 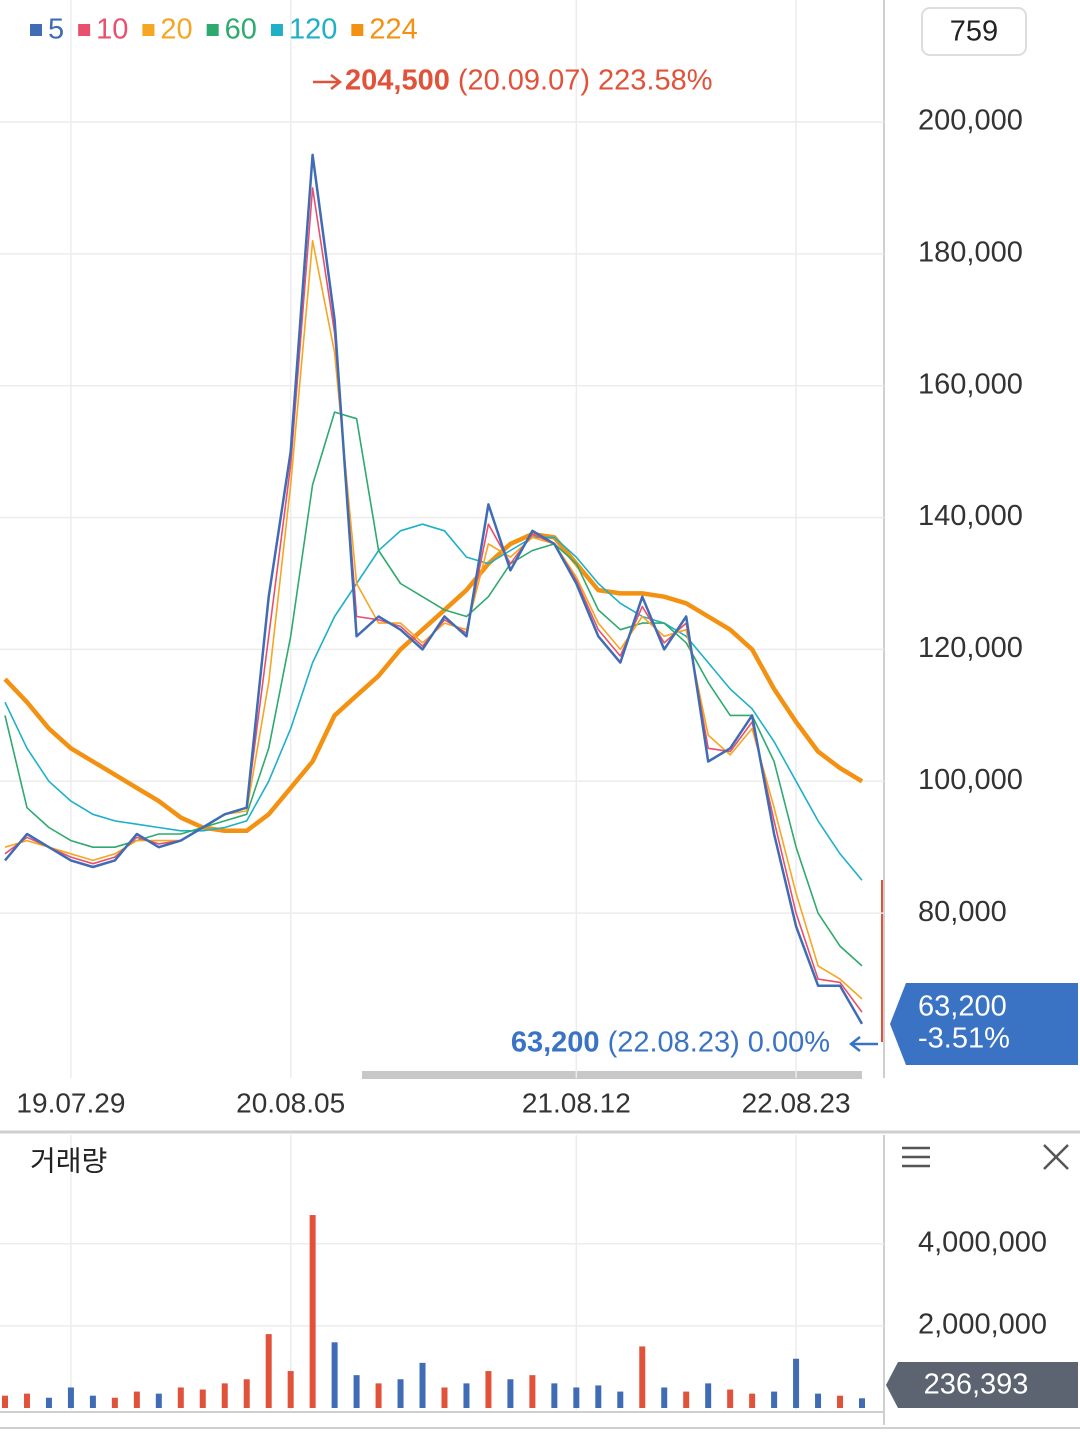 I want to click on volume-last: 236,393, so click(x=976, y=1385).